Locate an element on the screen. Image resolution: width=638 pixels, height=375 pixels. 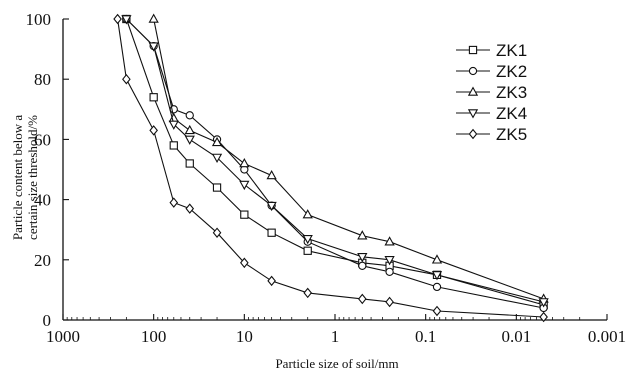
y-axis-label-line: Particle content below a is located at coordinates (17, 177).